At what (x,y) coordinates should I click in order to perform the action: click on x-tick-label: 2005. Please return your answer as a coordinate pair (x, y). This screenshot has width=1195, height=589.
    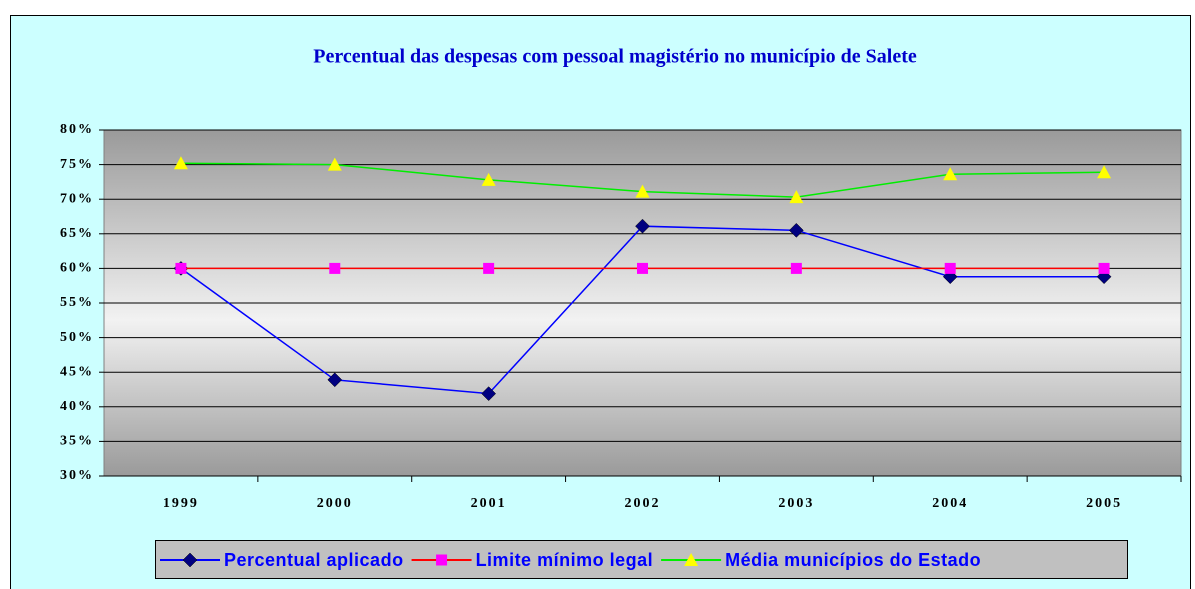
    Looking at the image, I should click on (1104, 503).